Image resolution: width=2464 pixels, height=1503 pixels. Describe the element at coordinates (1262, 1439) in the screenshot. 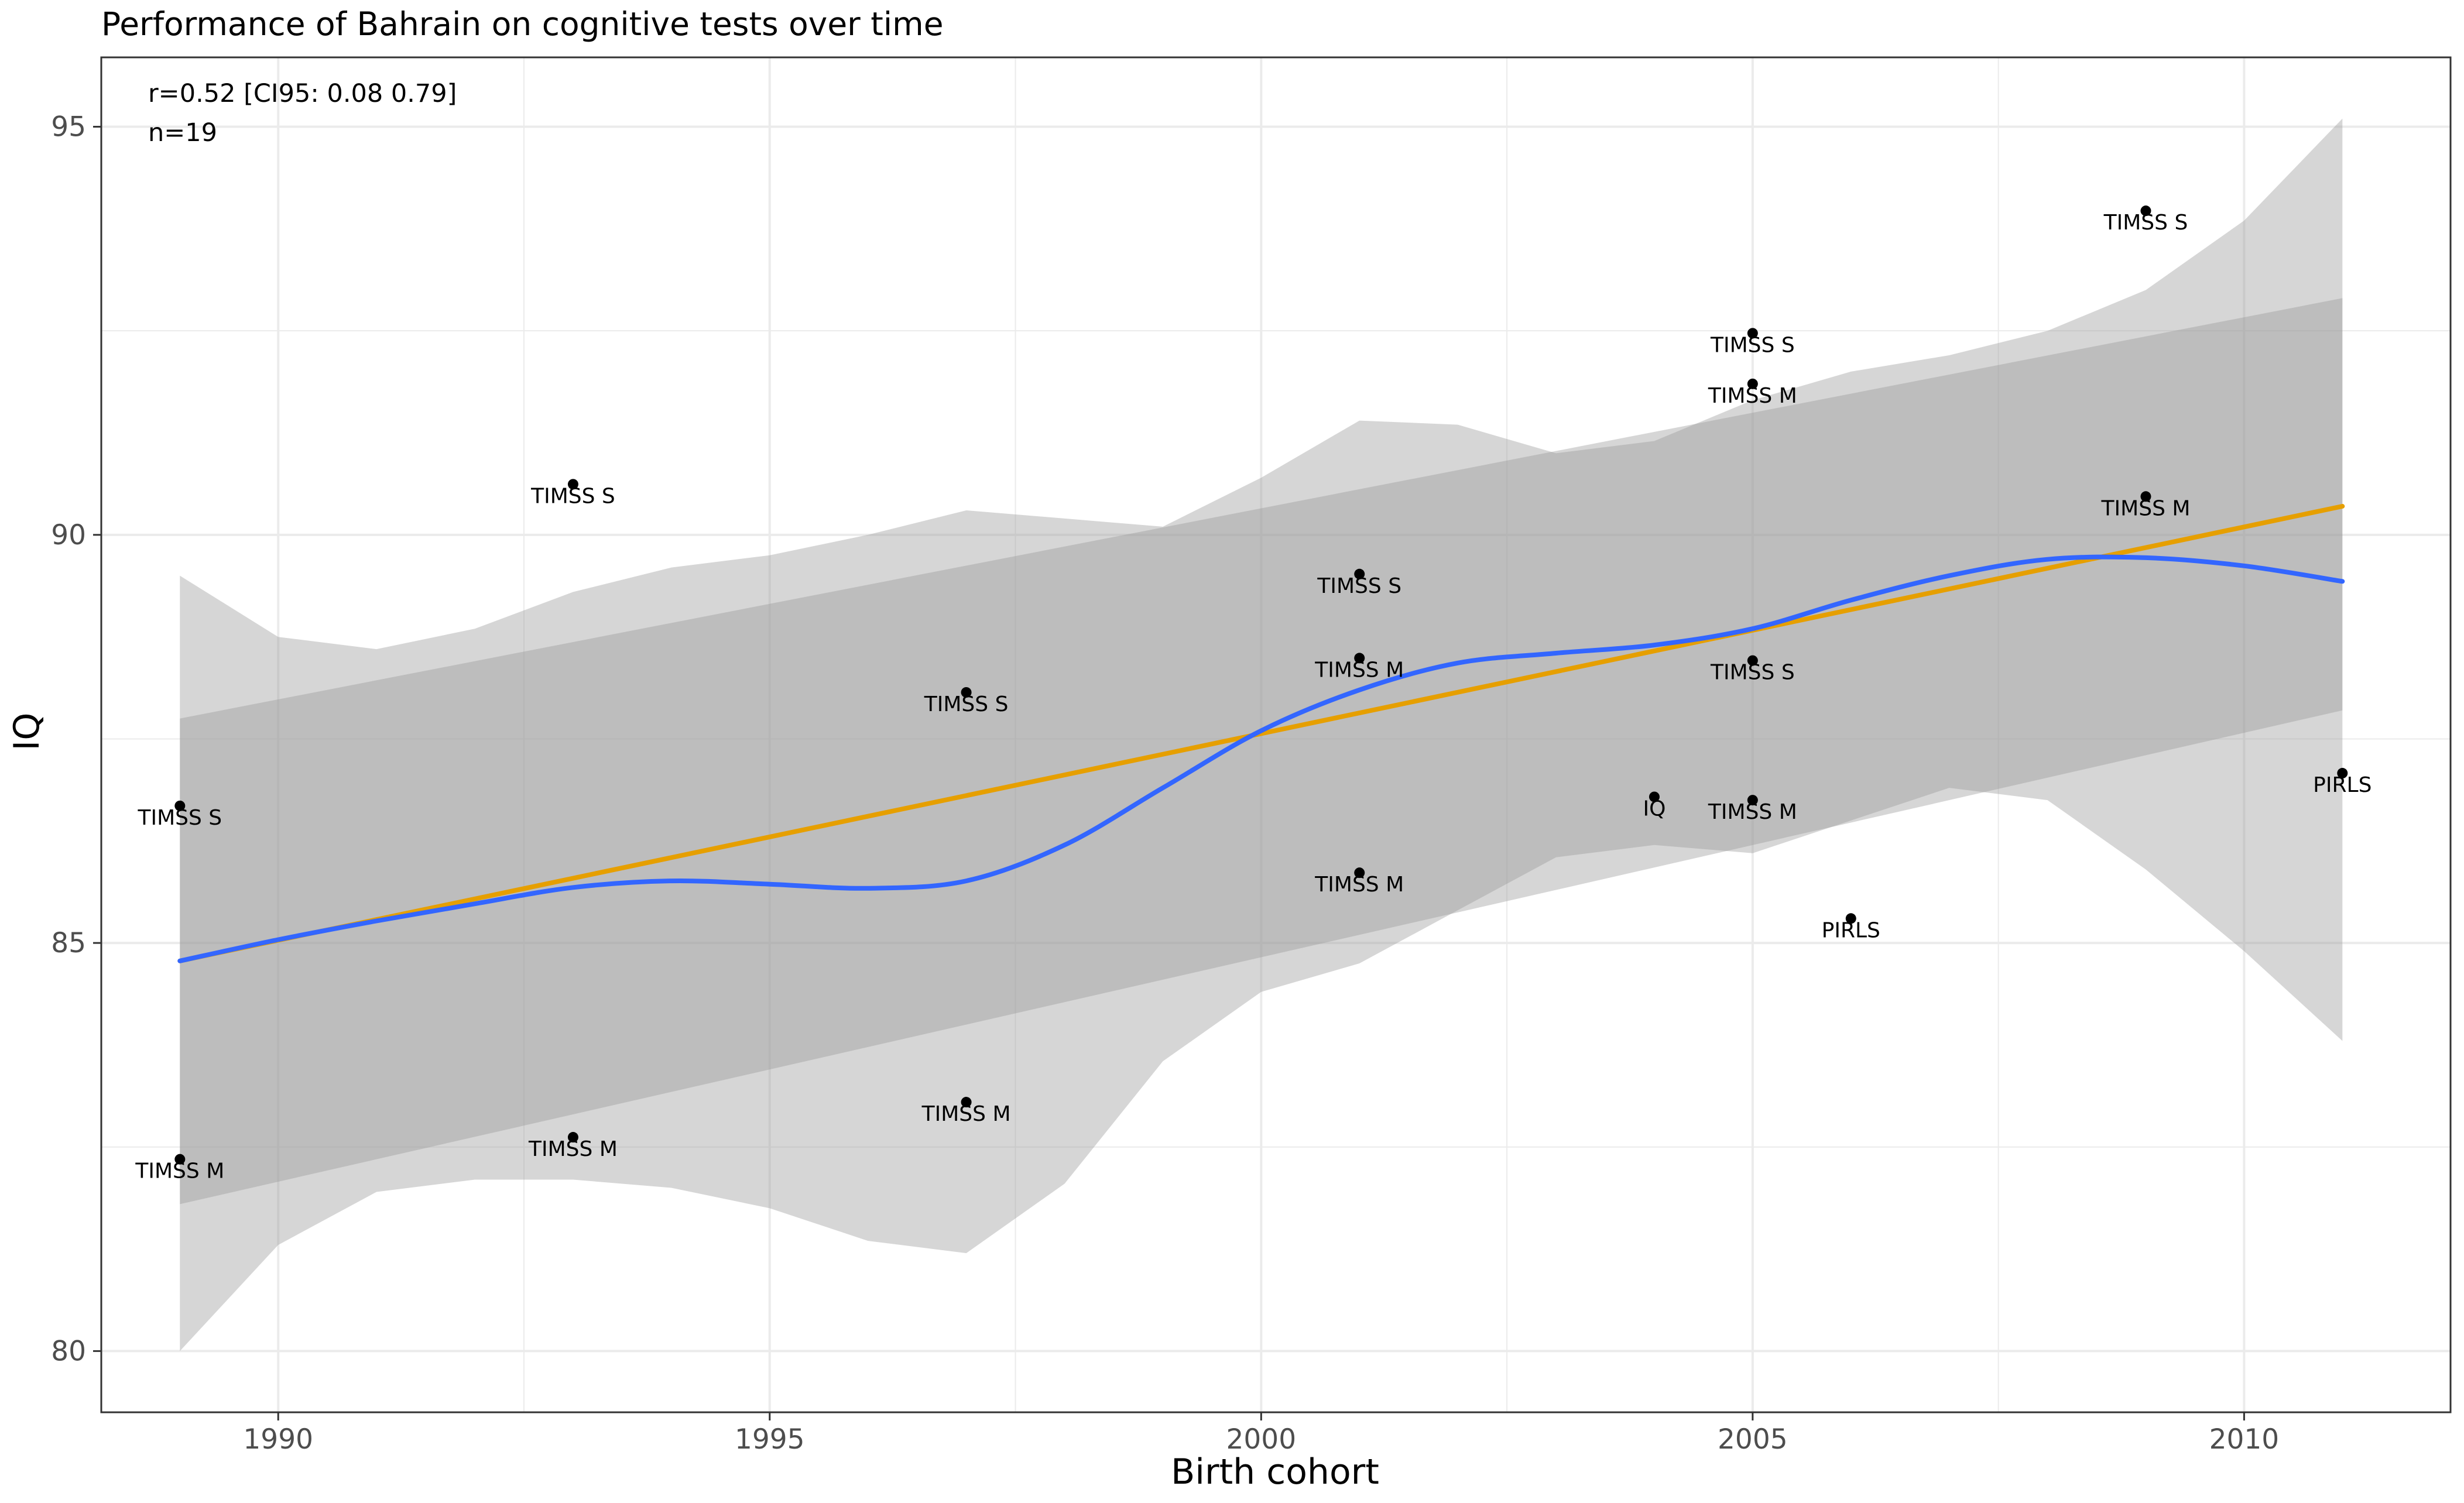

I see `x-tick-label: 2000` at that location.